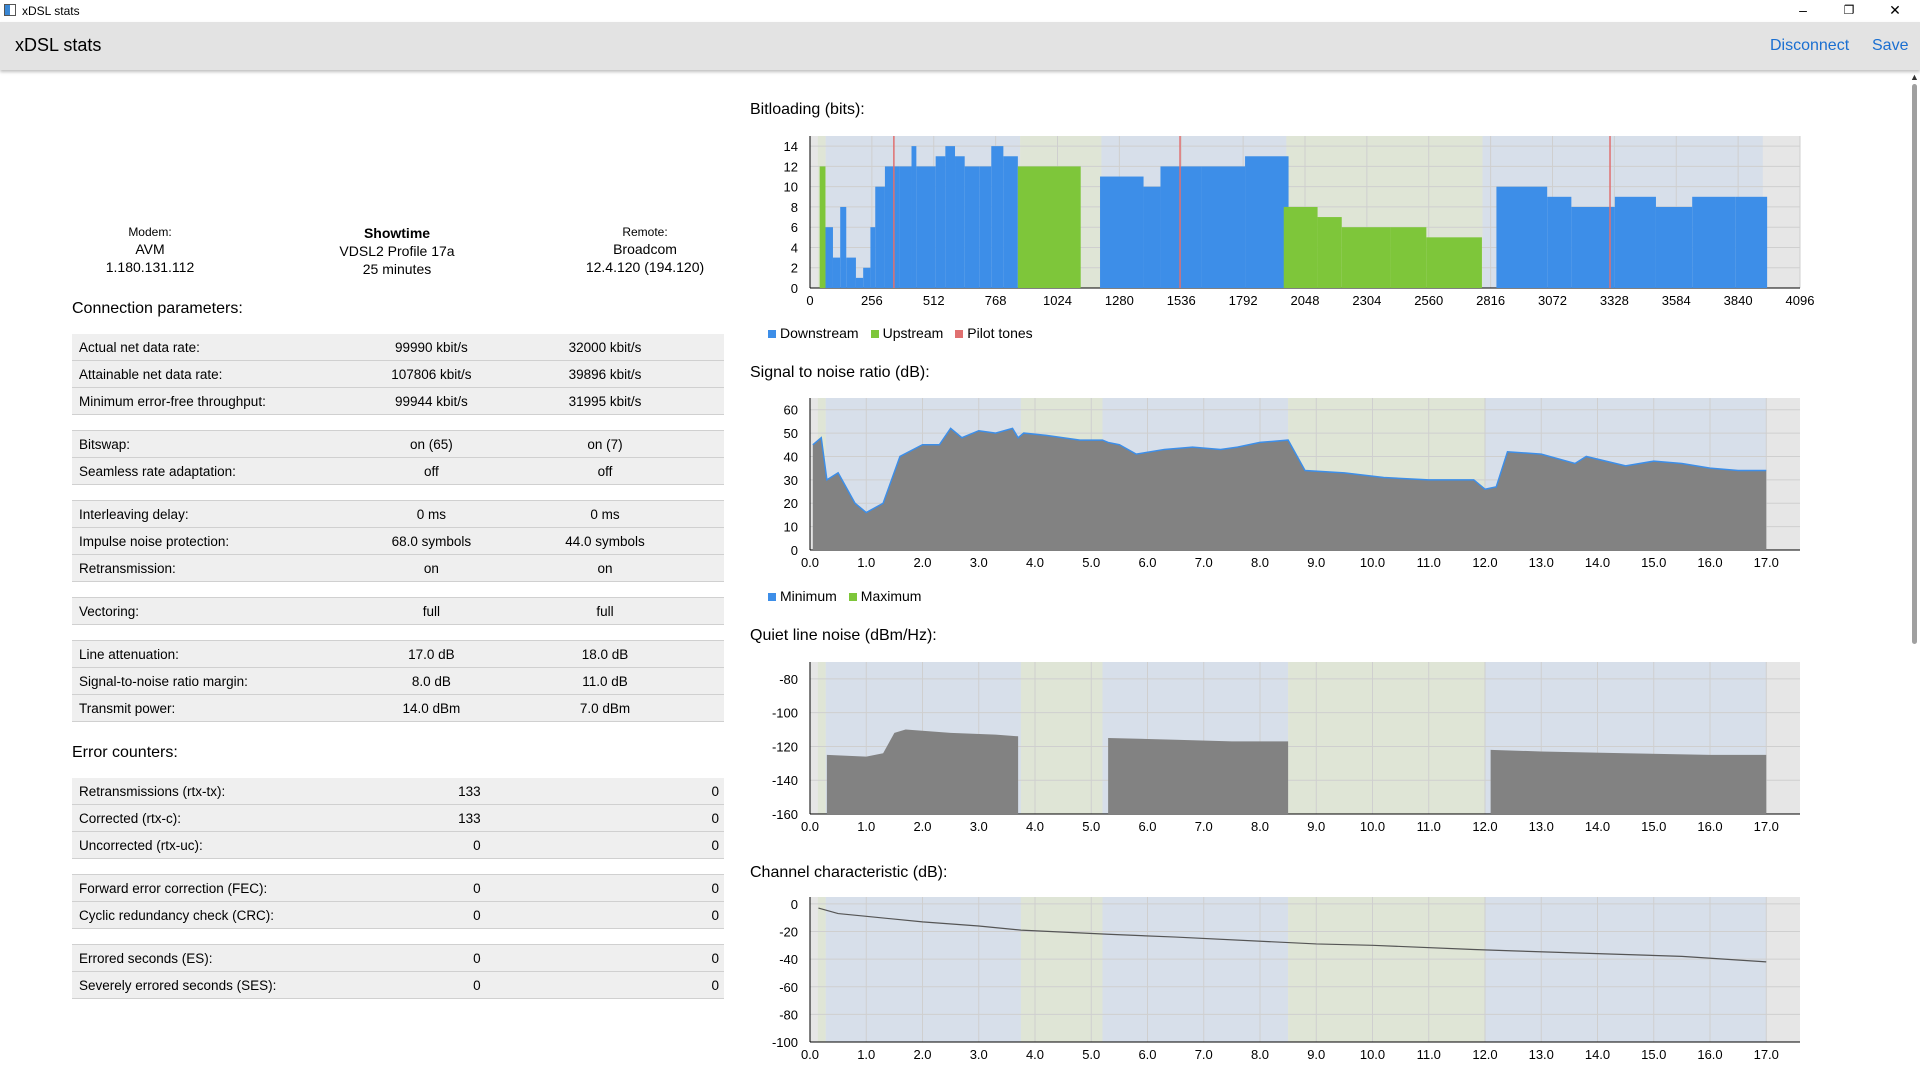 Image resolution: width=1920 pixels, height=1080 pixels. I want to click on connection-parameters-title: Connection parameters:, so click(157, 308).